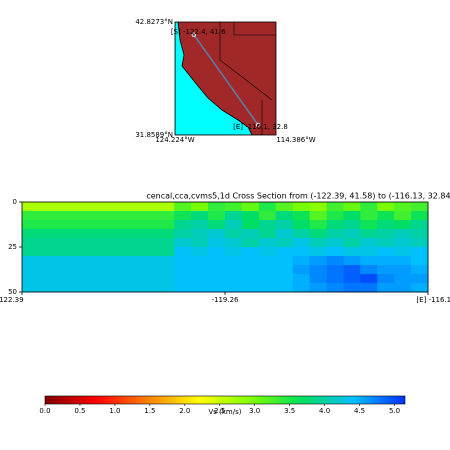 The width and height of the screenshot is (450, 450). I want to click on endpoint, so click(258, 125).